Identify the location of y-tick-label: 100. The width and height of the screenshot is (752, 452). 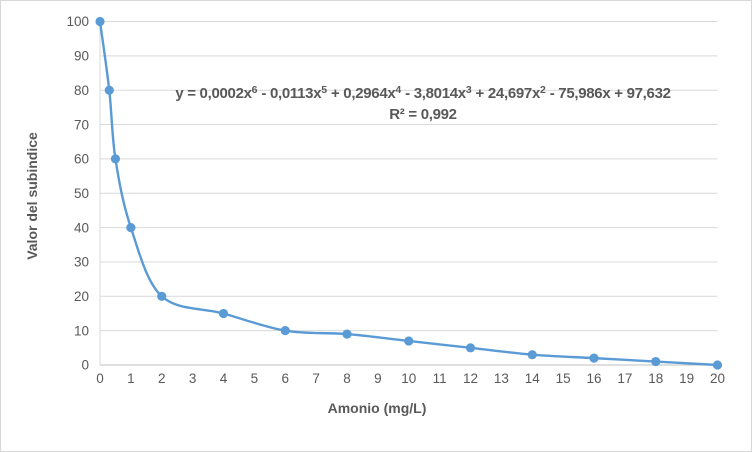
(77, 21).